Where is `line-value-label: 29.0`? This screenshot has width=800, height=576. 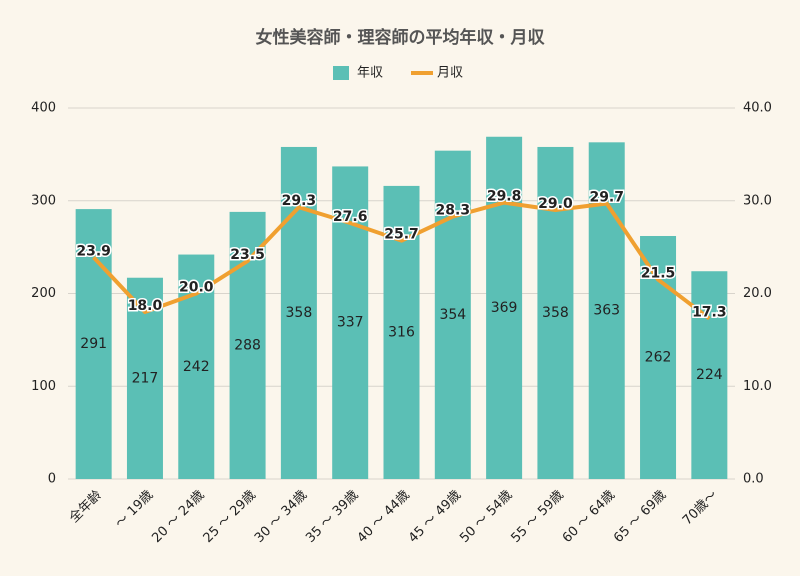
line-value-label: 29.0 is located at coordinates (555, 204).